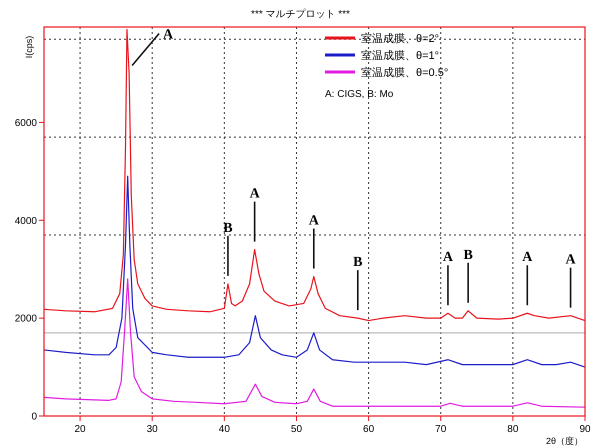 This screenshot has width=597, height=446. I want to click on x-tick-label: 90, so click(585, 429).